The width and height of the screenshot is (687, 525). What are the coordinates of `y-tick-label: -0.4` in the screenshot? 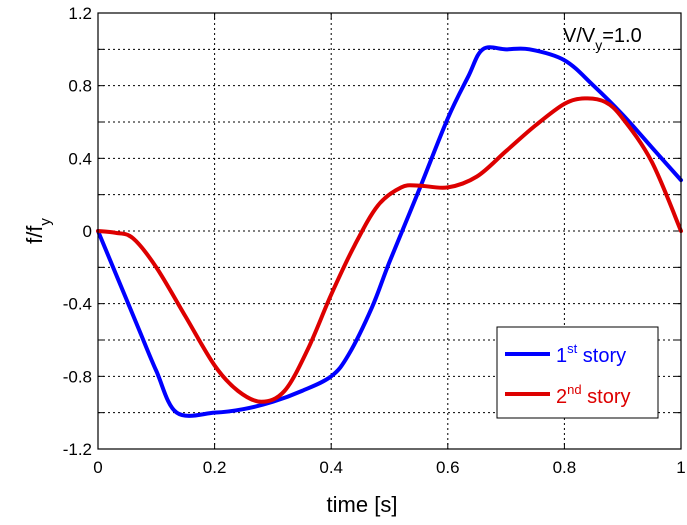 It's located at (77, 304).